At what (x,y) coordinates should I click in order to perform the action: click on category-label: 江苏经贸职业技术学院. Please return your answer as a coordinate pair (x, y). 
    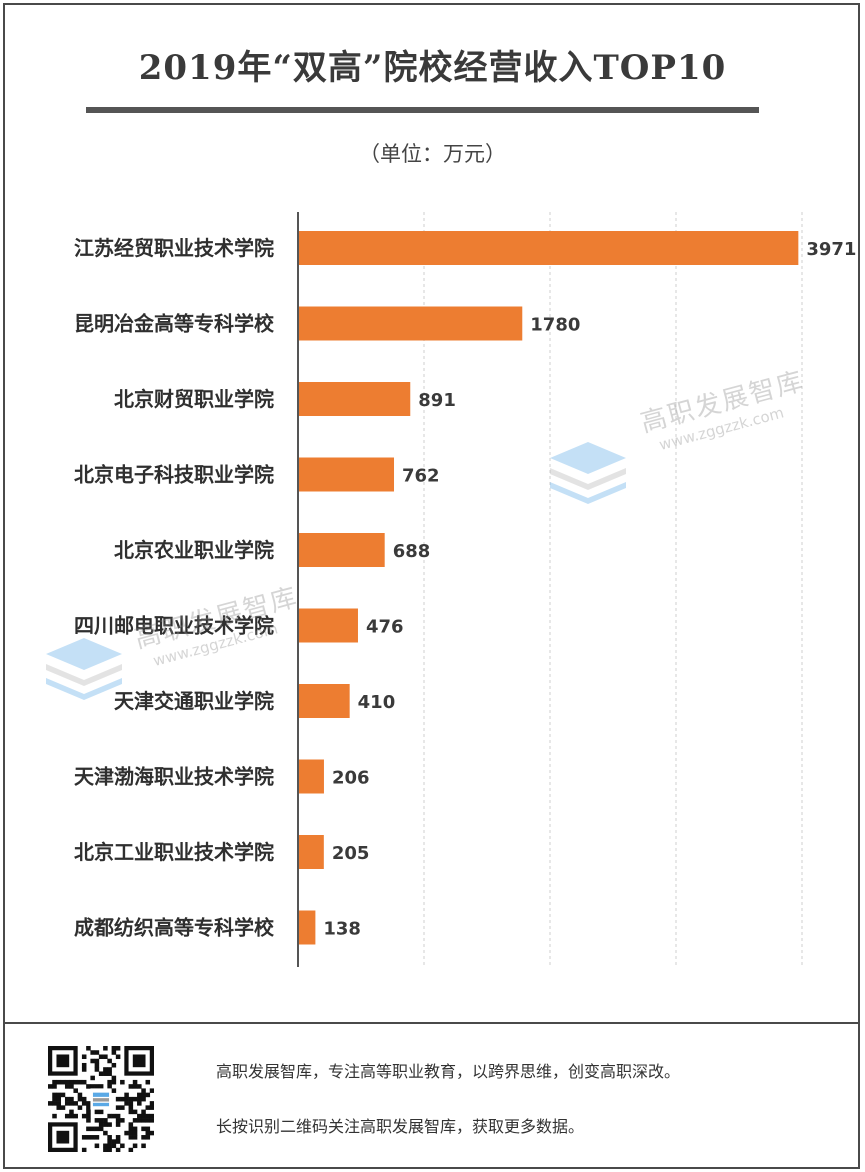
    Looking at the image, I should click on (174, 248).